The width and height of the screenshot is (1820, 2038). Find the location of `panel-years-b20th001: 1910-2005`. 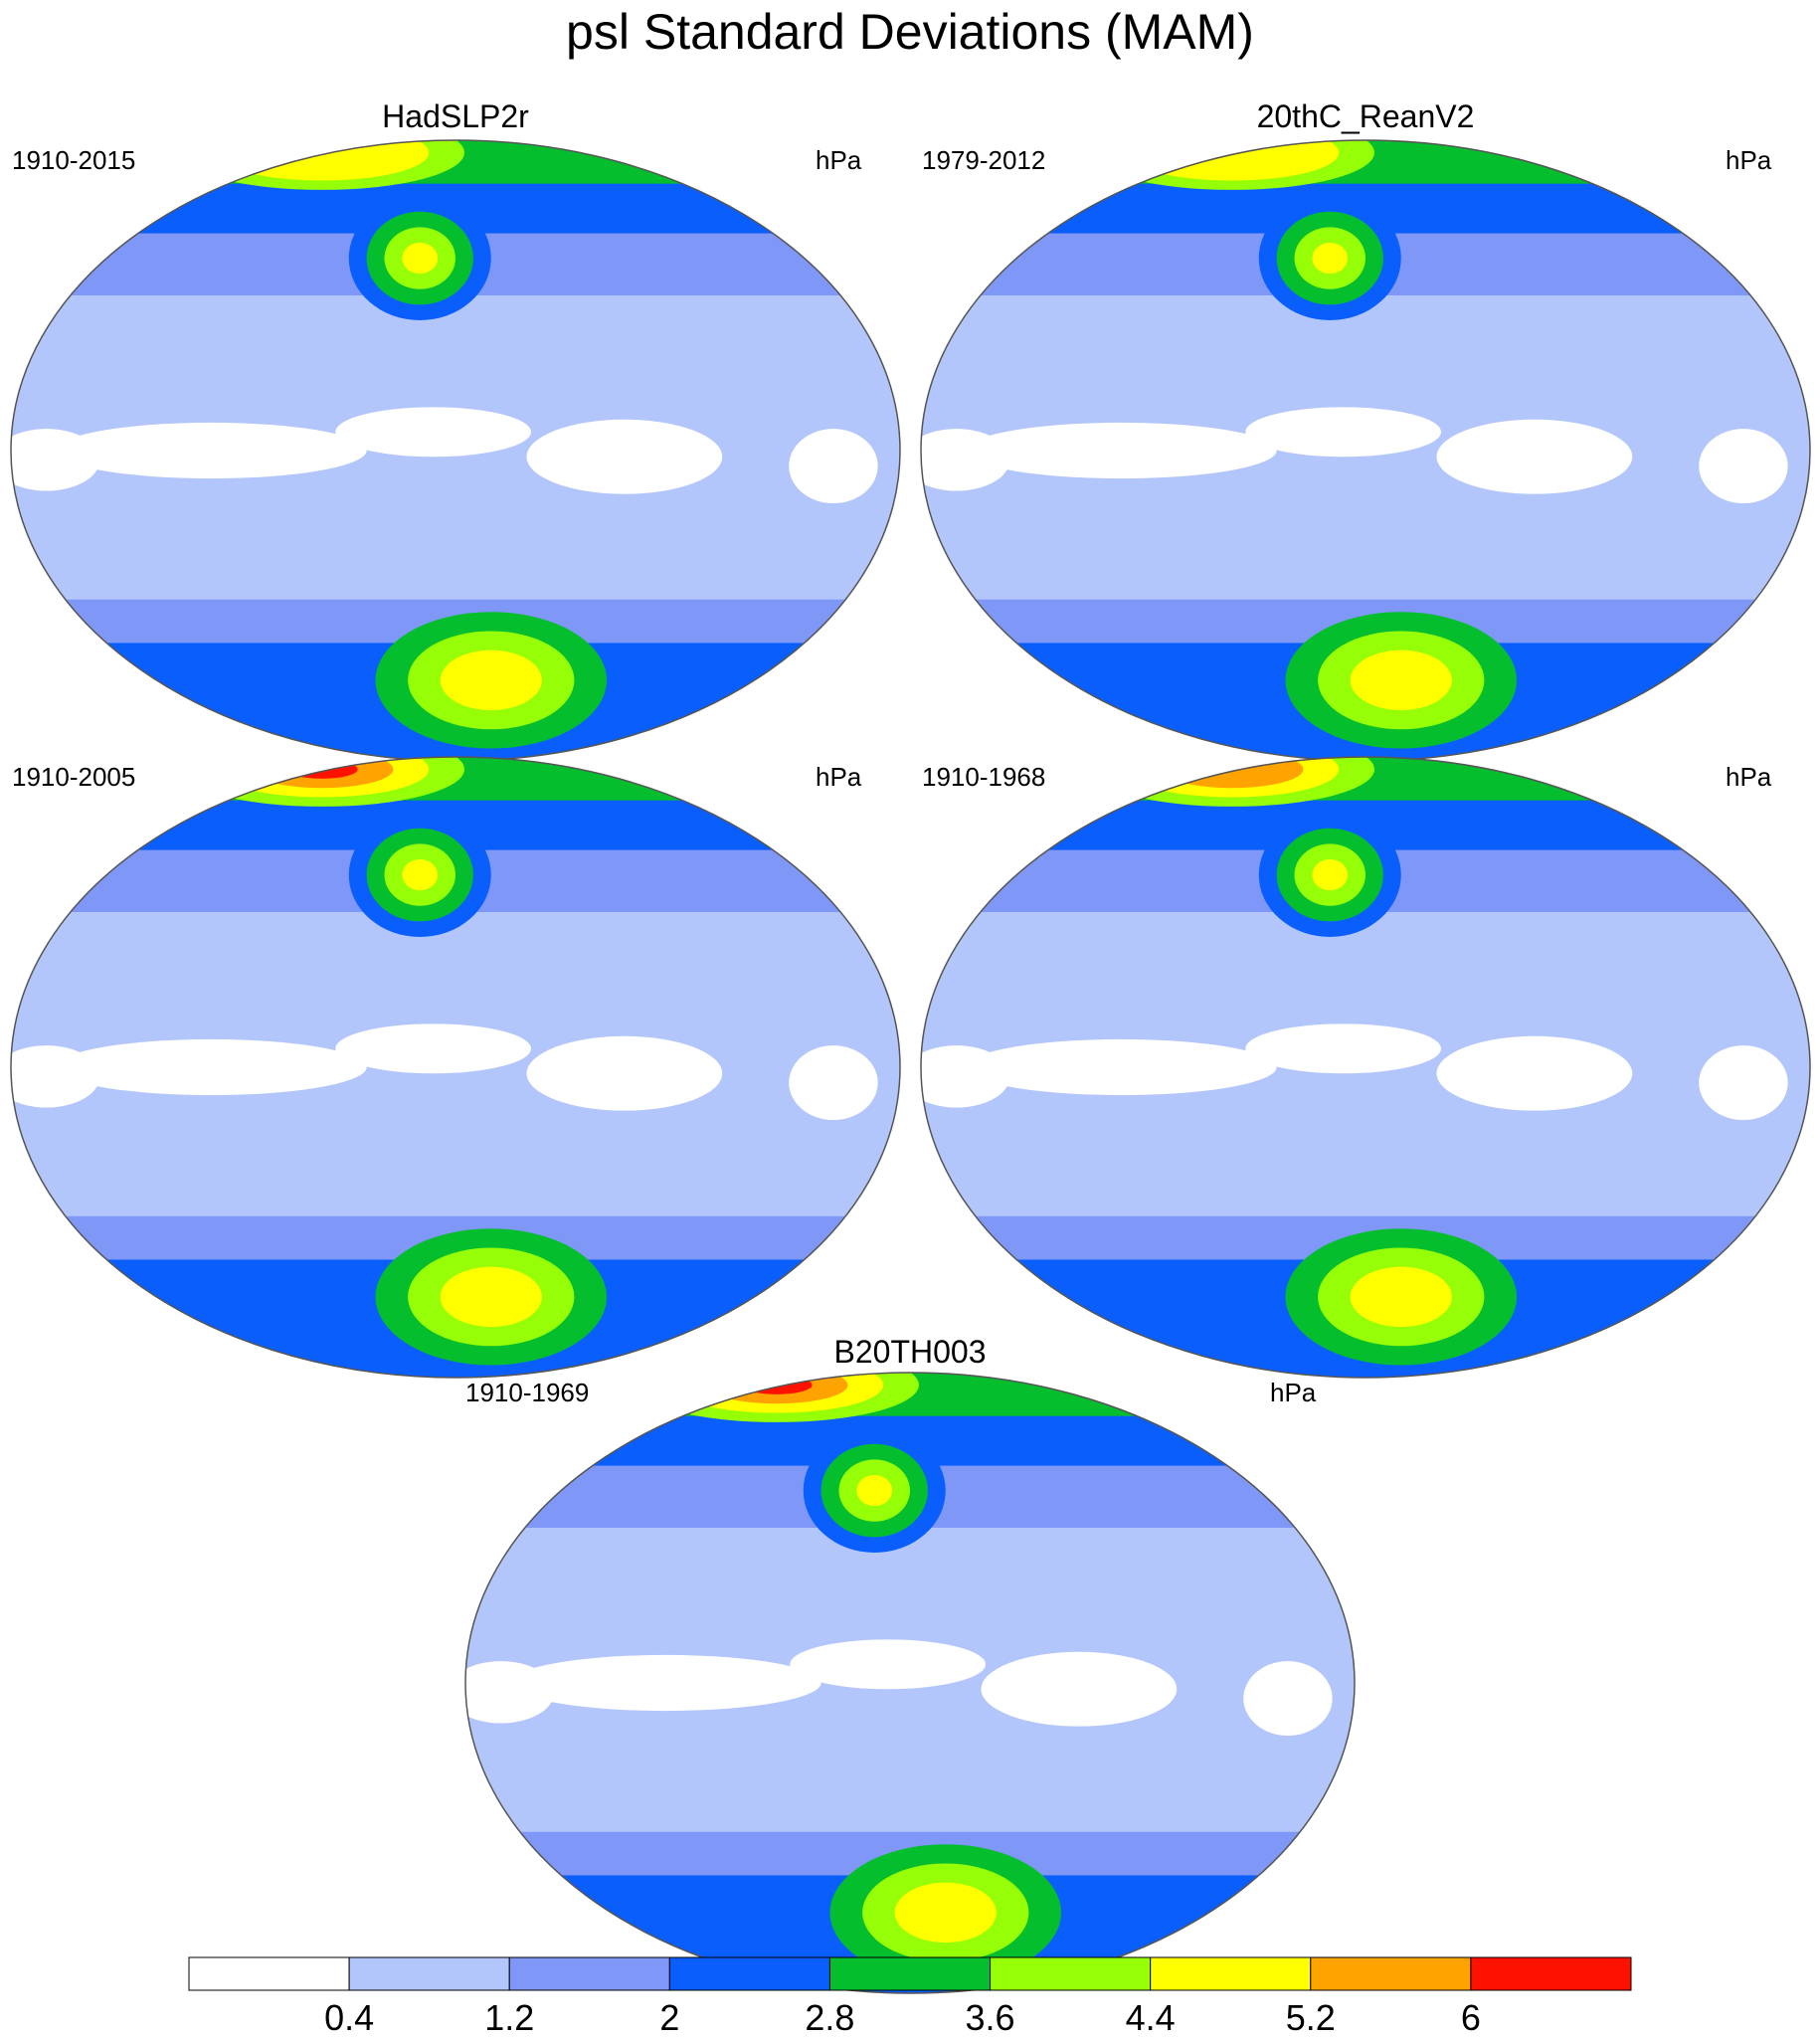

panel-years-b20th001: 1910-2005 is located at coordinates (74, 777).